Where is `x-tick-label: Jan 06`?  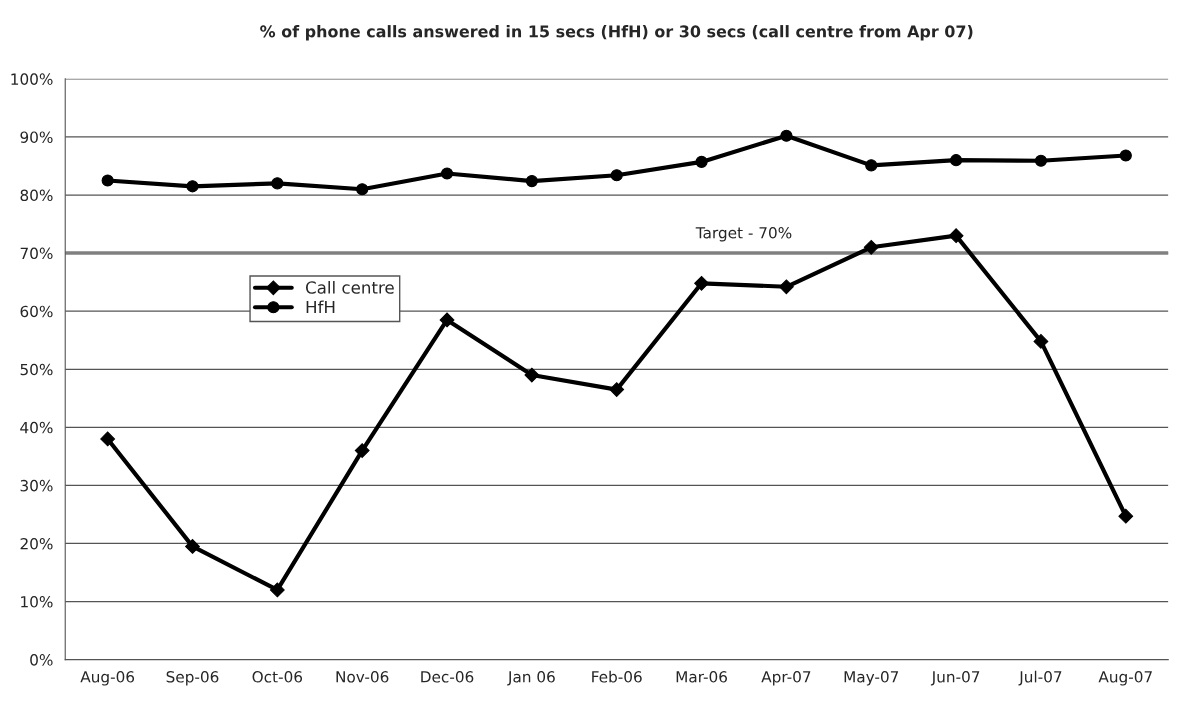 x-tick-label: Jan 06 is located at coordinates (531, 678).